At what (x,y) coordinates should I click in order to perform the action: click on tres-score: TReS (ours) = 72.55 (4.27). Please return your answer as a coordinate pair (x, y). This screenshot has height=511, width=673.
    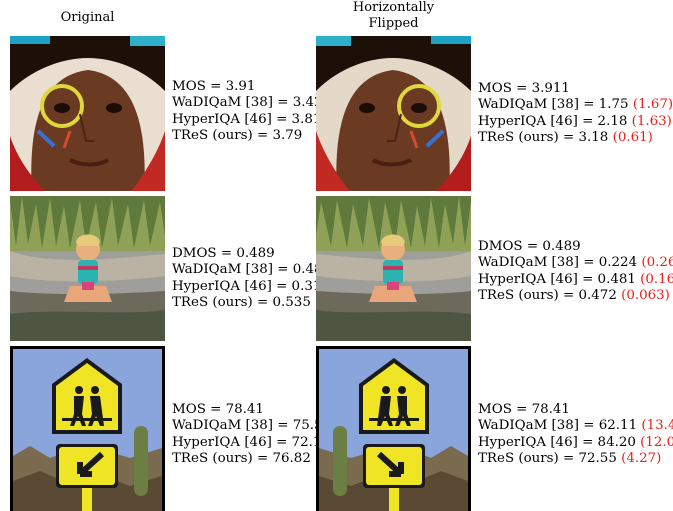
    Looking at the image, I should click on (575, 459).